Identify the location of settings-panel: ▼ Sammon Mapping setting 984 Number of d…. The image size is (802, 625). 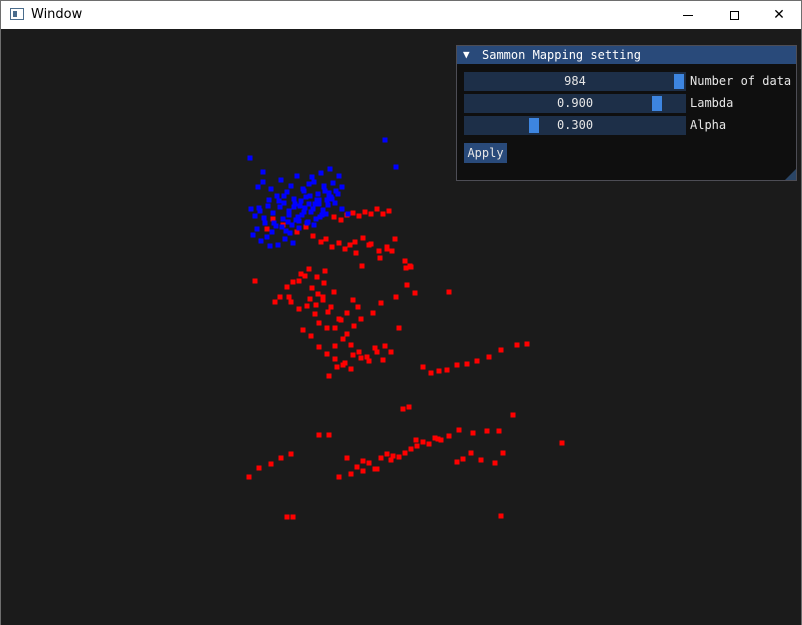
(626, 113).